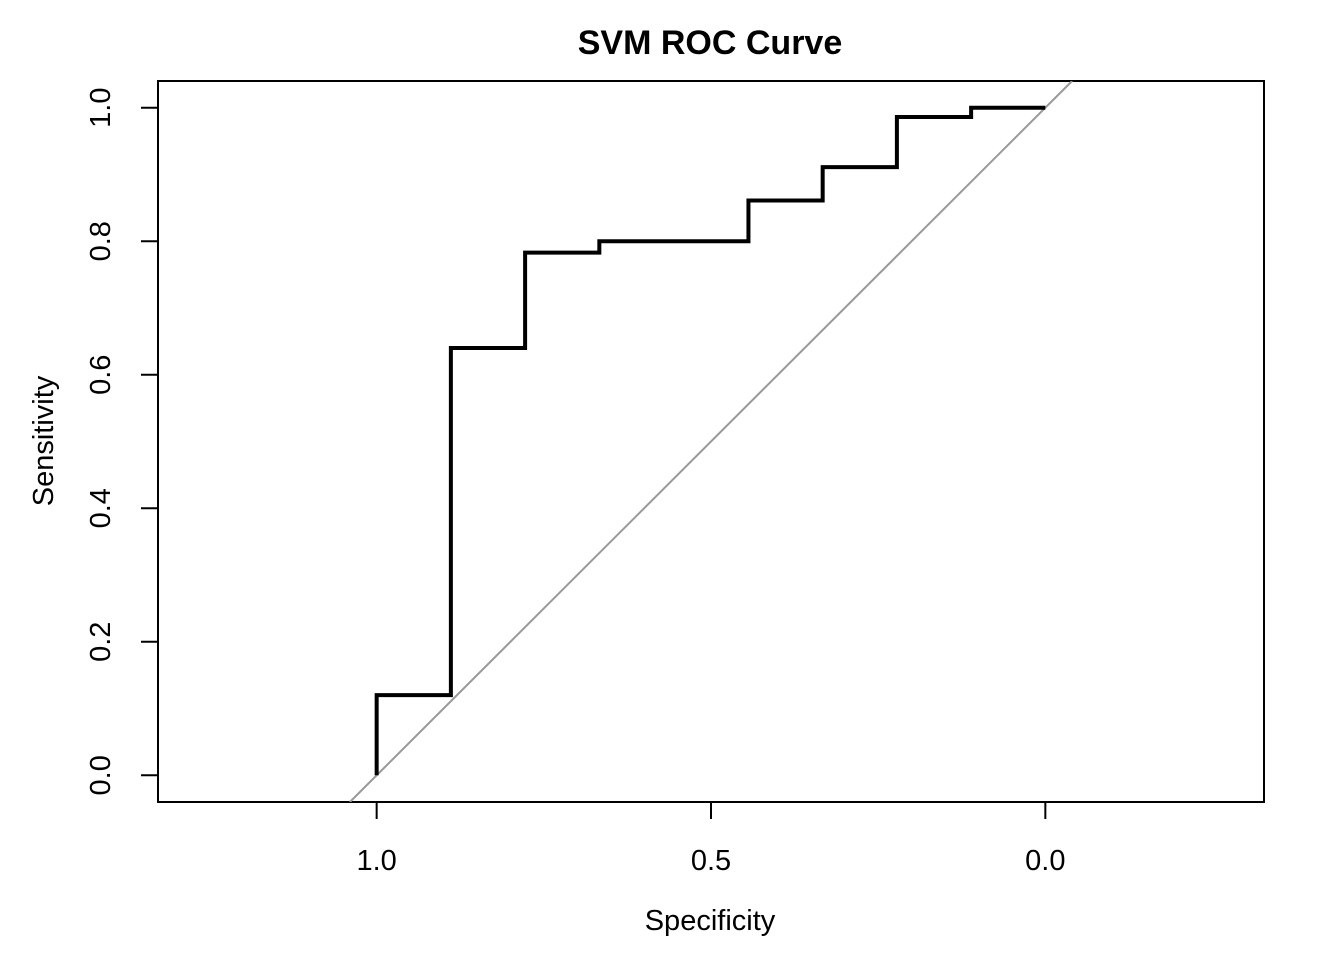 This screenshot has height=960, width=1344. What do you see at coordinates (711, 861) in the screenshot?
I see `x-tick-label: 0.5` at bounding box center [711, 861].